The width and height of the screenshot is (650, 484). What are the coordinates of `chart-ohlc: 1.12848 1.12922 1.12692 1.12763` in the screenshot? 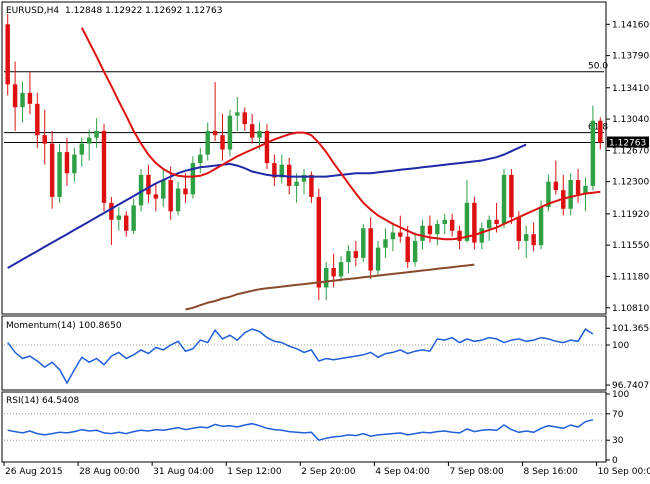 It's located at (143, 11).